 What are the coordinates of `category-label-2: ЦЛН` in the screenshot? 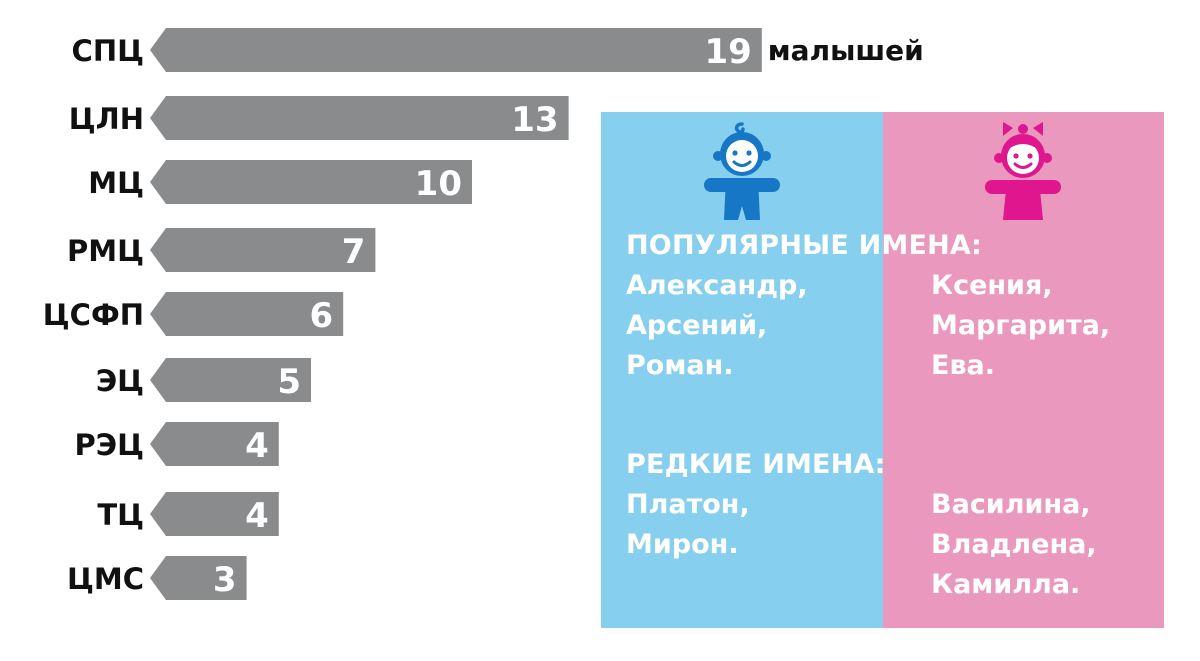 It's located at (106, 119).